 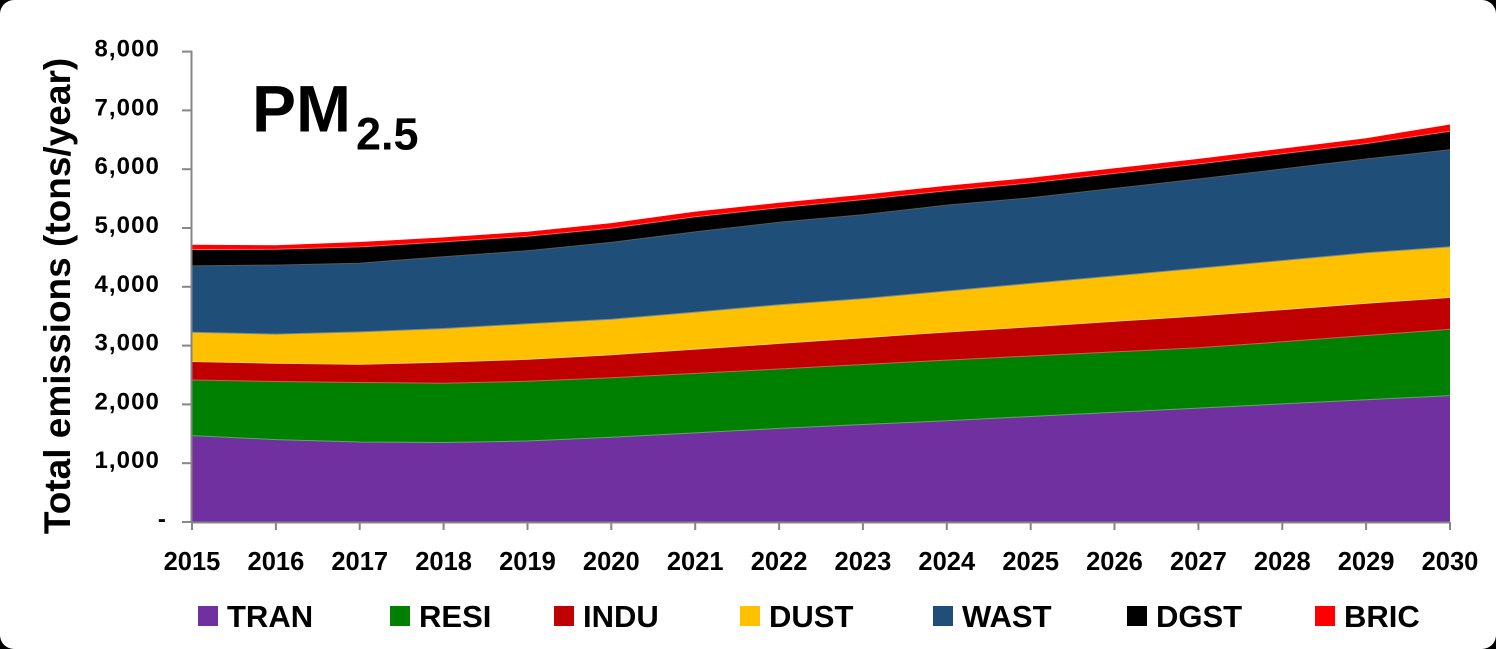 What do you see at coordinates (1114, 562) in the screenshot?
I see `svg-text: 2026` at bounding box center [1114, 562].